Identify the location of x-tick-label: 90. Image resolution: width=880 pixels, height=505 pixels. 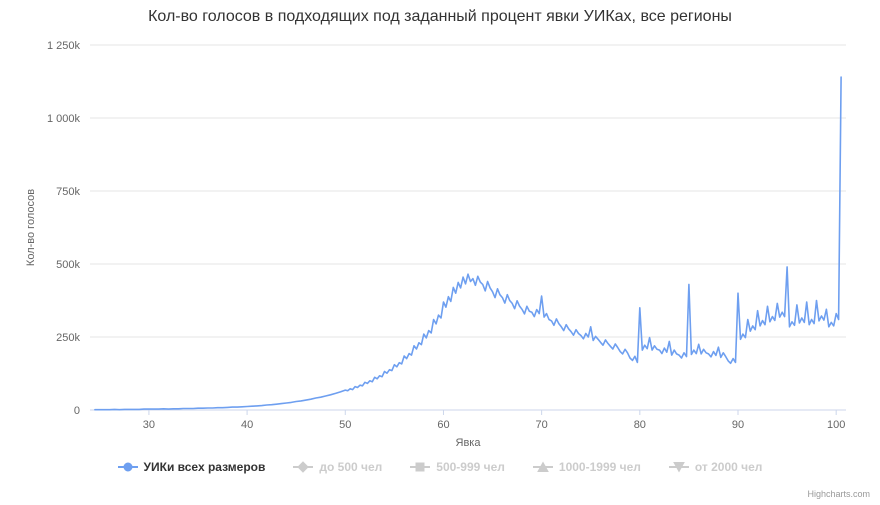
(738, 425).